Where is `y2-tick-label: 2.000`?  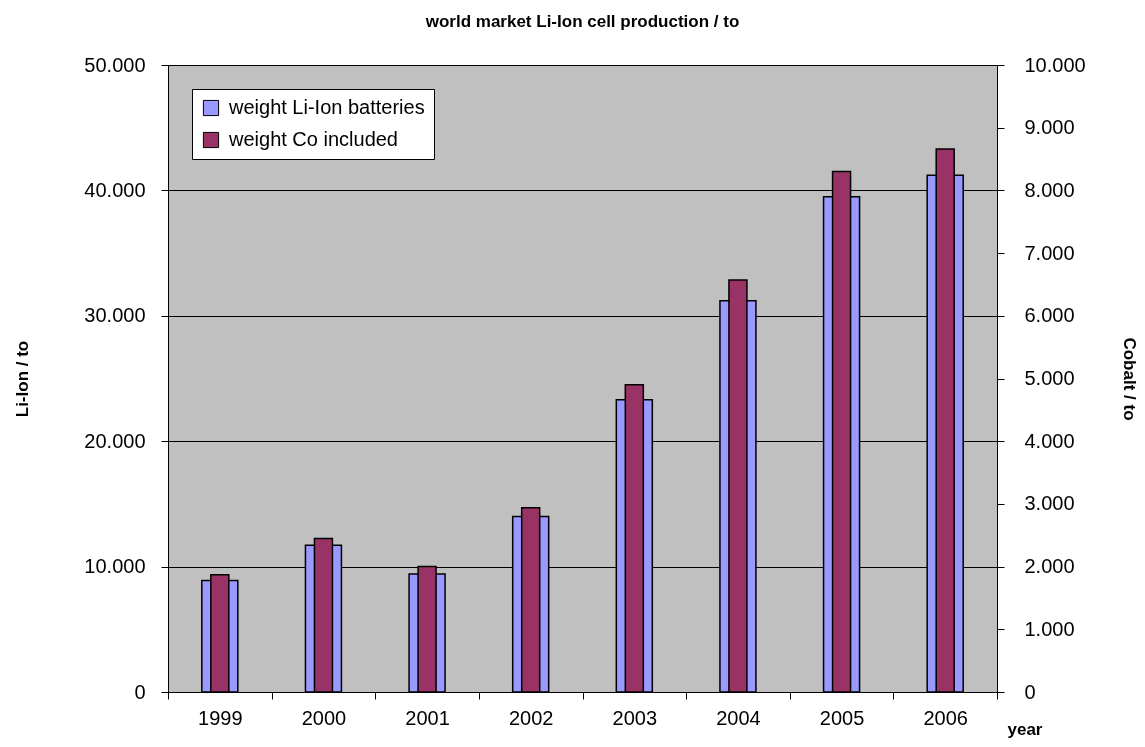 y2-tick-label: 2.000 is located at coordinates (1049, 566).